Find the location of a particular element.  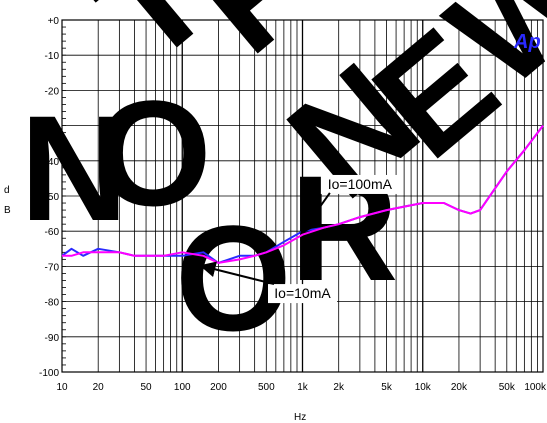

annotation-io-10ma: Io=10mA is located at coordinates (302, 293).